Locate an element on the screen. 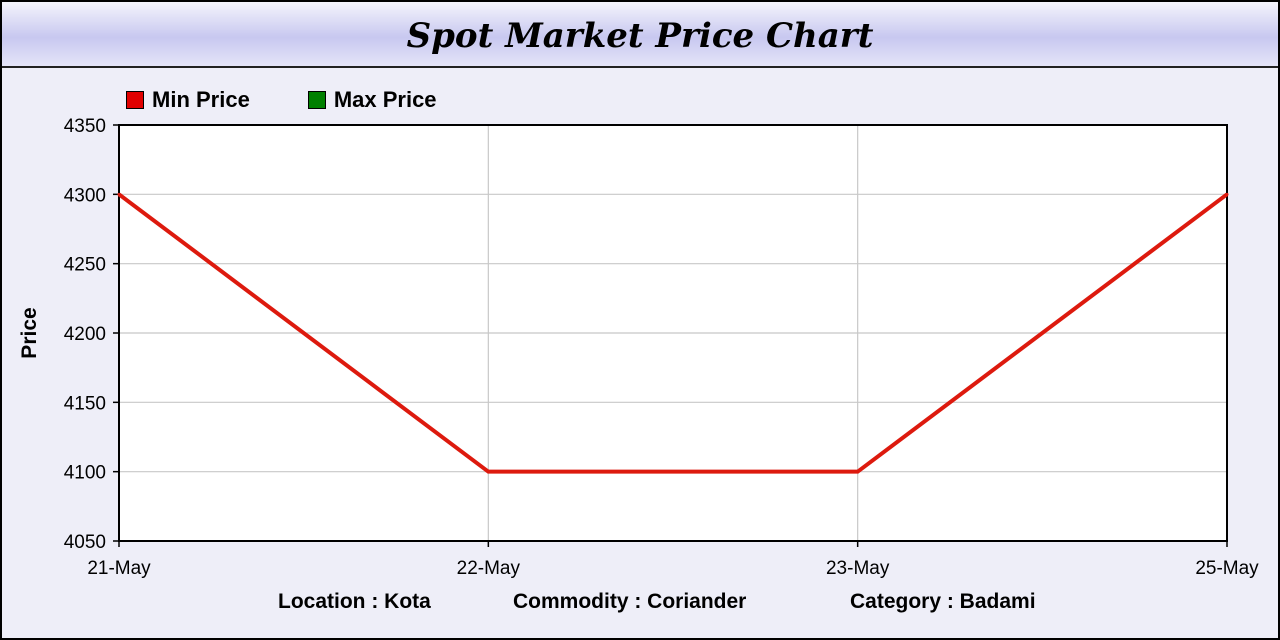 Image resolution: width=1280 pixels, height=640 pixels. y-tick-label-2: 4150 is located at coordinates (85, 403).